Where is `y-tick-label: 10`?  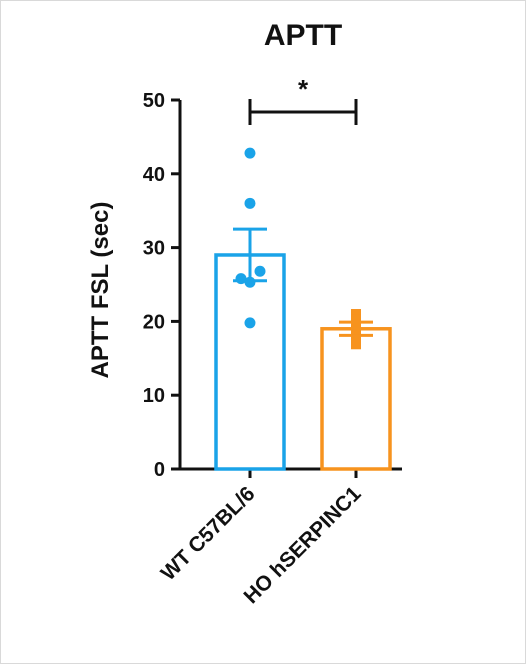
y-tick-label: 10 is located at coordinates (154, 396).